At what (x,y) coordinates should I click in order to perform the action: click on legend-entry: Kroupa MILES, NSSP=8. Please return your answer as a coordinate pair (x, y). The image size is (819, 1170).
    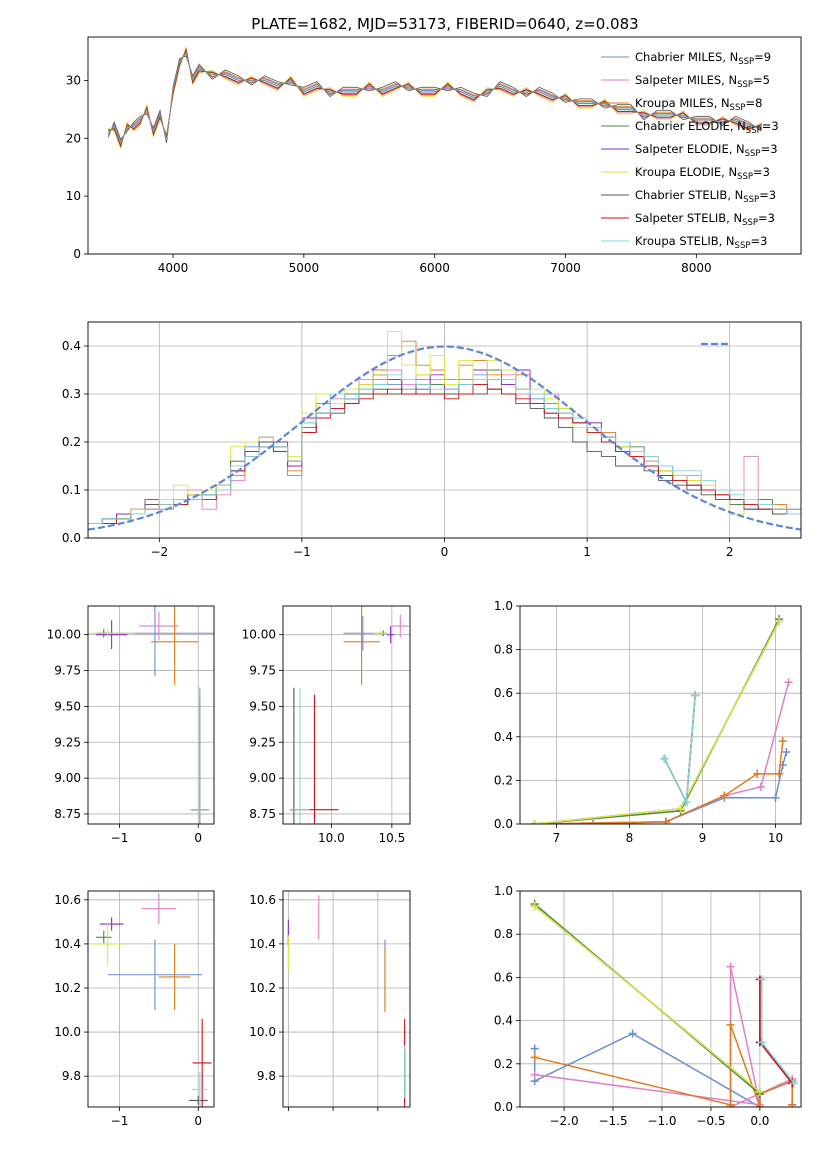
    Looking at the image, I should click on (698, 104).